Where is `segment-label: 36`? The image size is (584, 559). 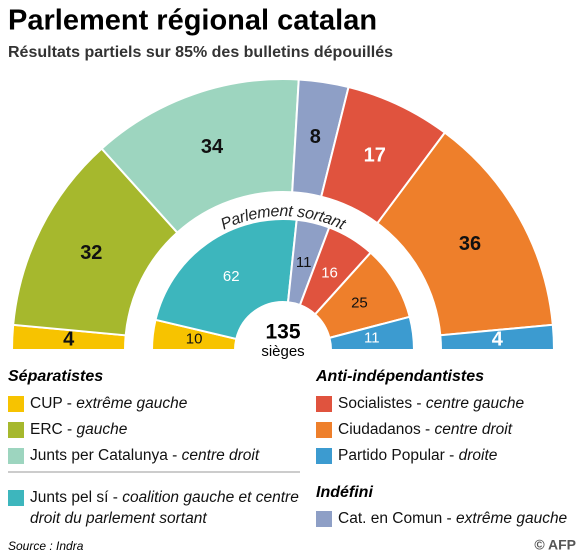 segment-label: 36 is located at coordinates (470, 244).